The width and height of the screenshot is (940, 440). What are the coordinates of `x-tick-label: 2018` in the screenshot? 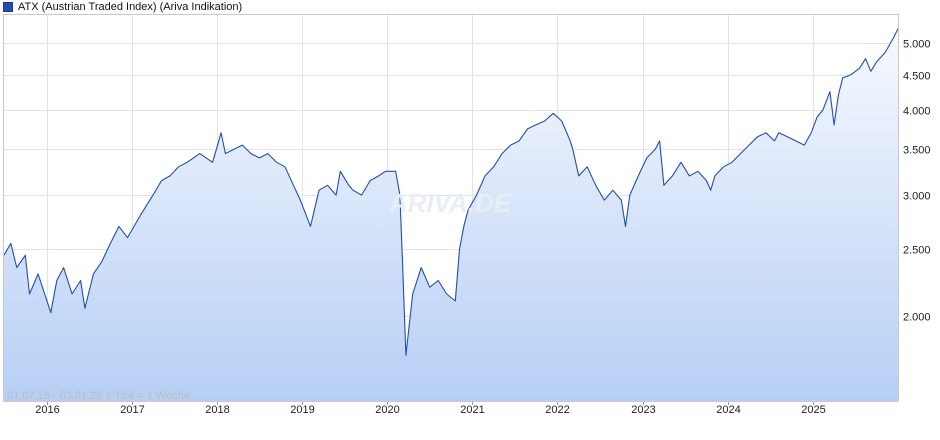 It's located at (217, 410).